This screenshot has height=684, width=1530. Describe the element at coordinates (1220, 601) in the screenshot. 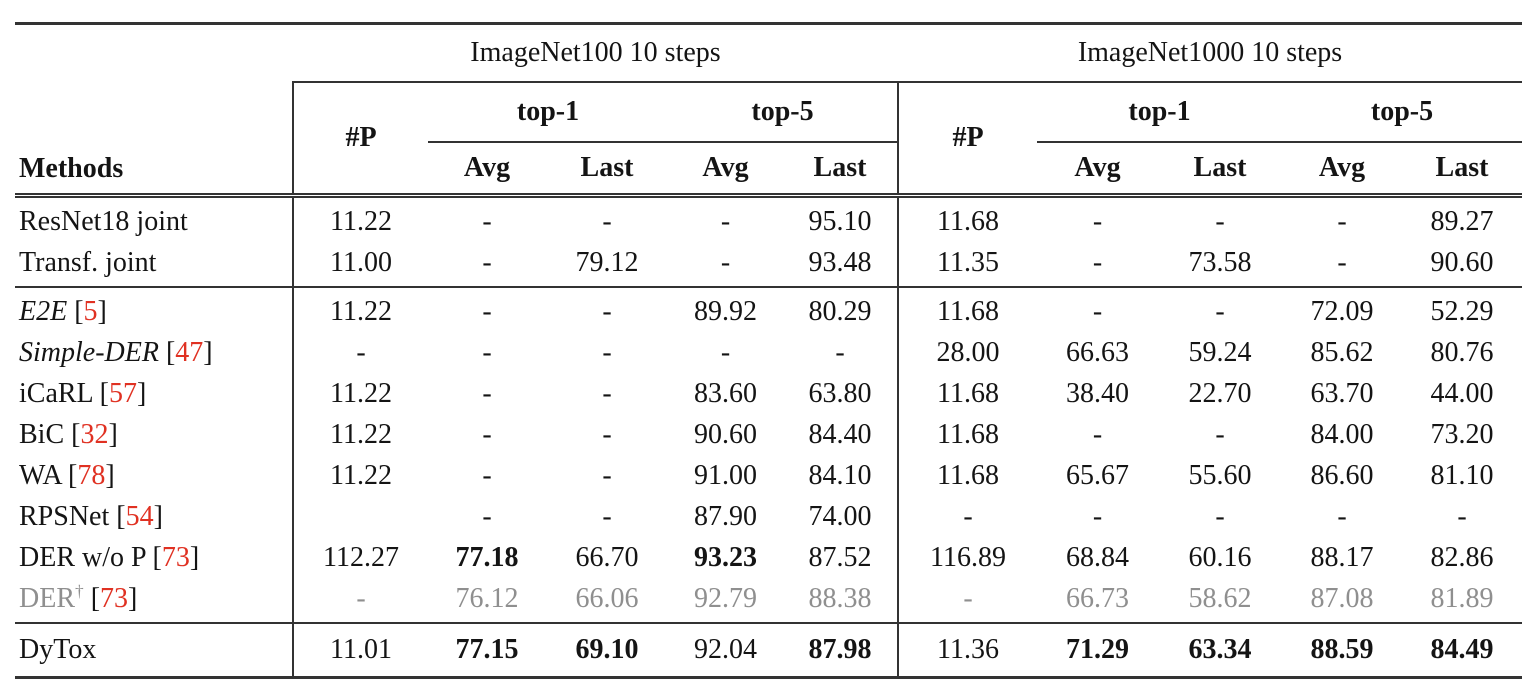

I see `value-cell: 58.62` at that location.